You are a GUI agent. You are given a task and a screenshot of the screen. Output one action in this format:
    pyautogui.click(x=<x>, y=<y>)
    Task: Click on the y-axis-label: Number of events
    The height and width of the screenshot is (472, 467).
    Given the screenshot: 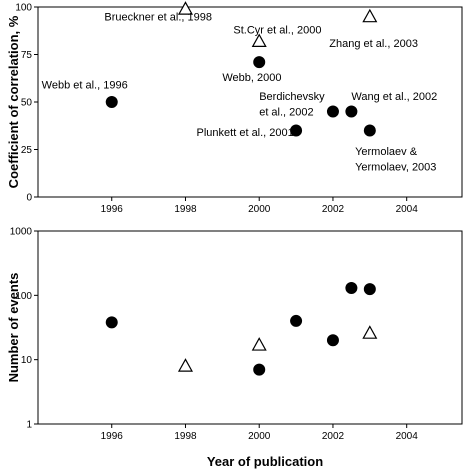 What is the action you would take?
    pyautogui.click(x=13, y=328)
    